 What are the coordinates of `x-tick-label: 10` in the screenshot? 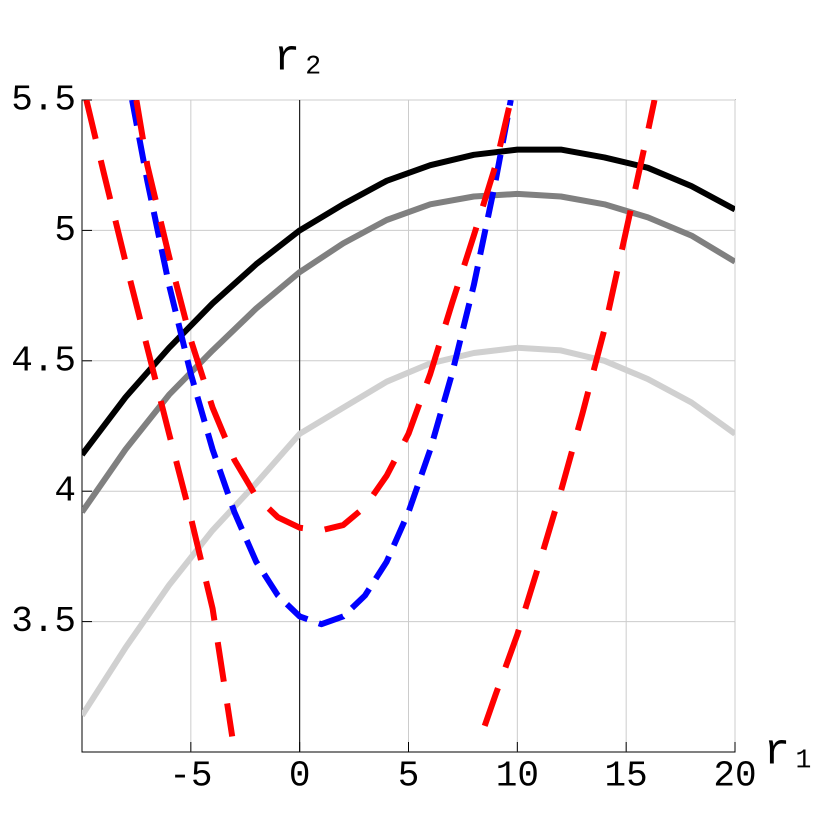 It's located at (517, 776).